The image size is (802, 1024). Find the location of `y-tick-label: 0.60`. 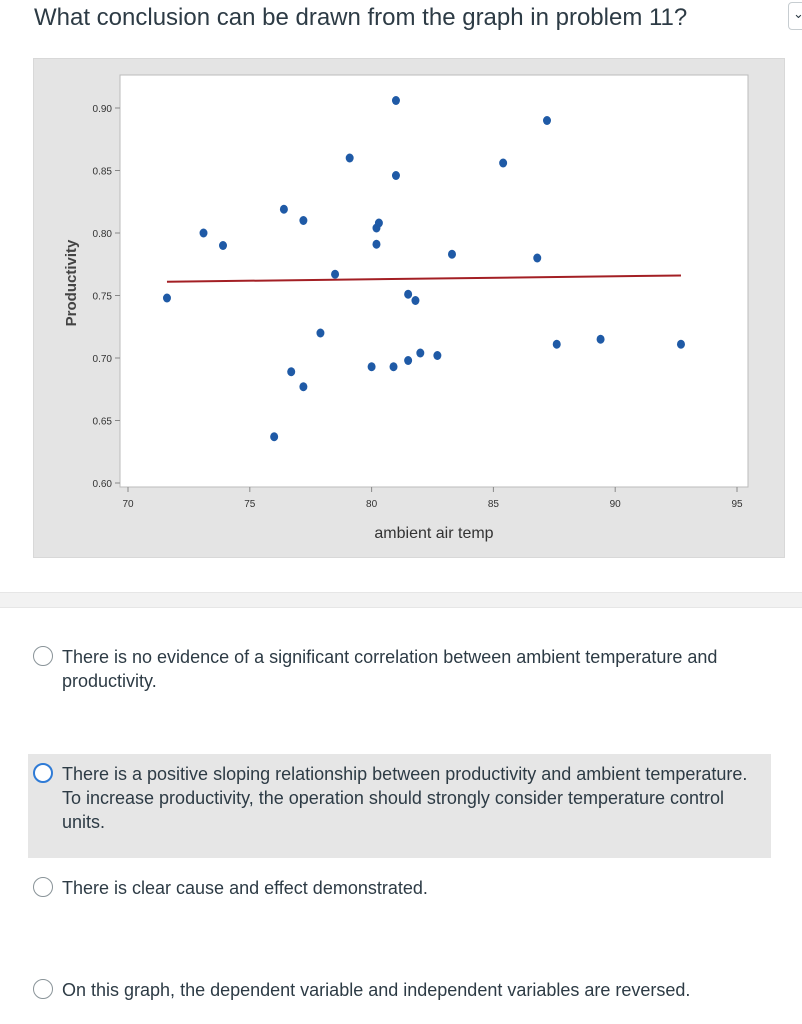

y-tick-label: 0.60 is located at coordinates (103, 484).